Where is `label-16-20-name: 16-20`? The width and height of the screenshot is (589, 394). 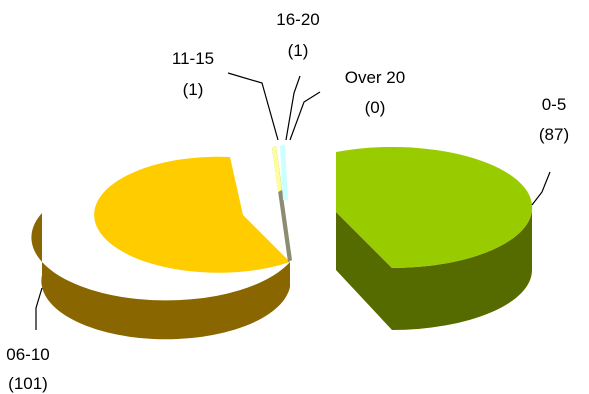 label-16-20-name: 16-20 is located at coordinates (297, 19).